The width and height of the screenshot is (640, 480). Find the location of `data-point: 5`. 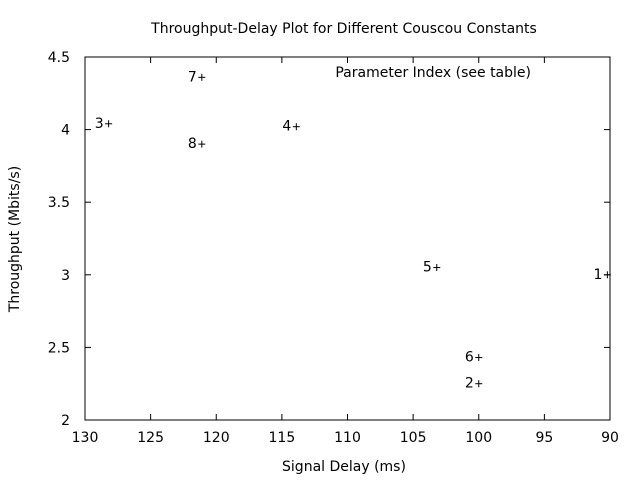

data-point: 5 is located at coordinates (432, 268).